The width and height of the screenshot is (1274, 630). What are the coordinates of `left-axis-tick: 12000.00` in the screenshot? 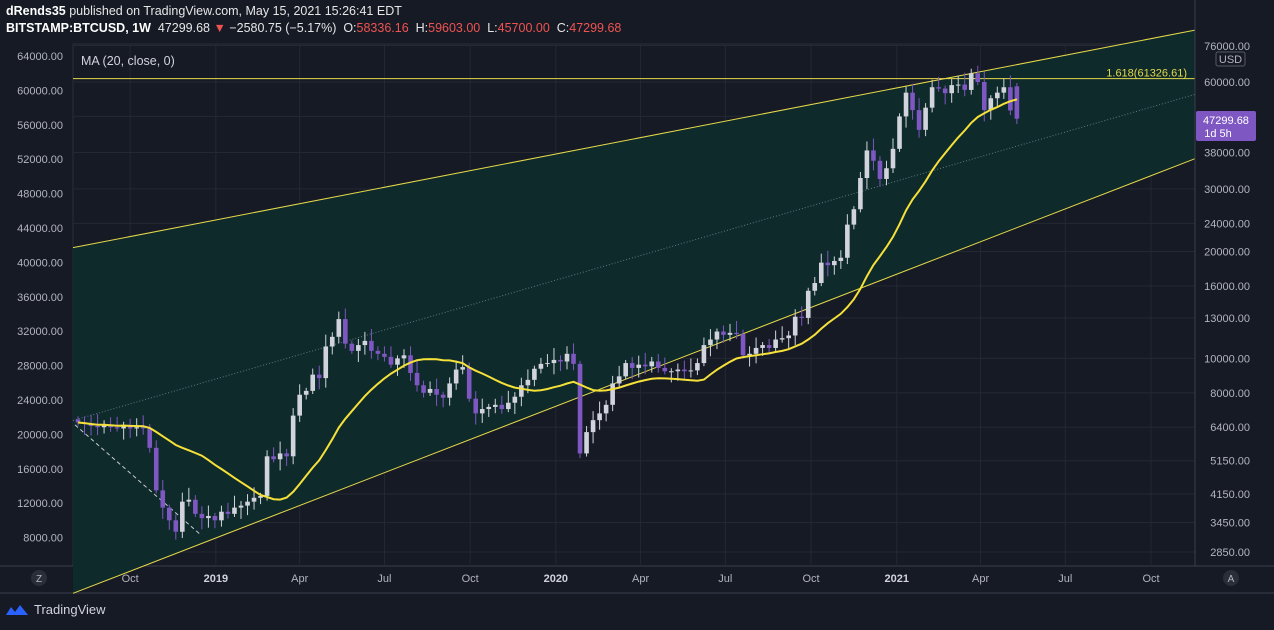 It's located at (40, 504).